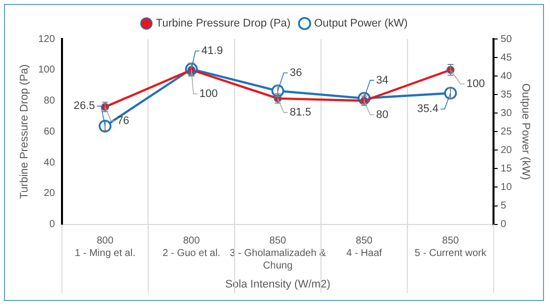 The width and height of the screenshot is (550, 307). I want to click on point, so click(105, 126).